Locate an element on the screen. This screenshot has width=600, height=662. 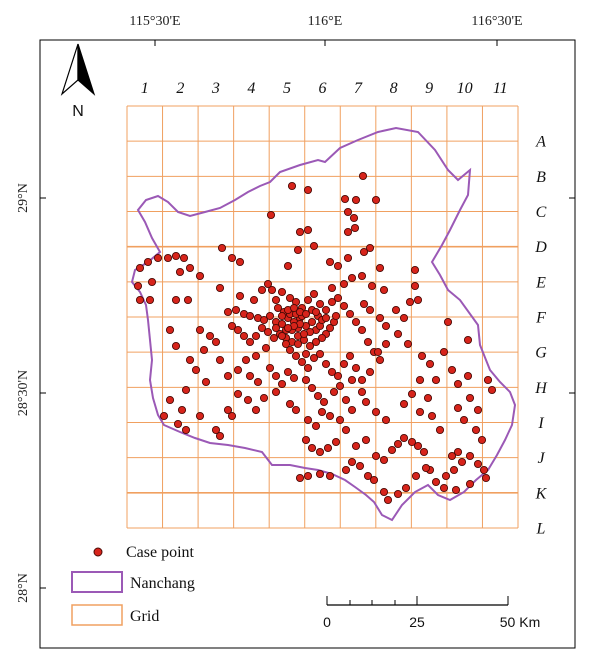
lat-label-3: 28°N is located at coordinates (23, 588).